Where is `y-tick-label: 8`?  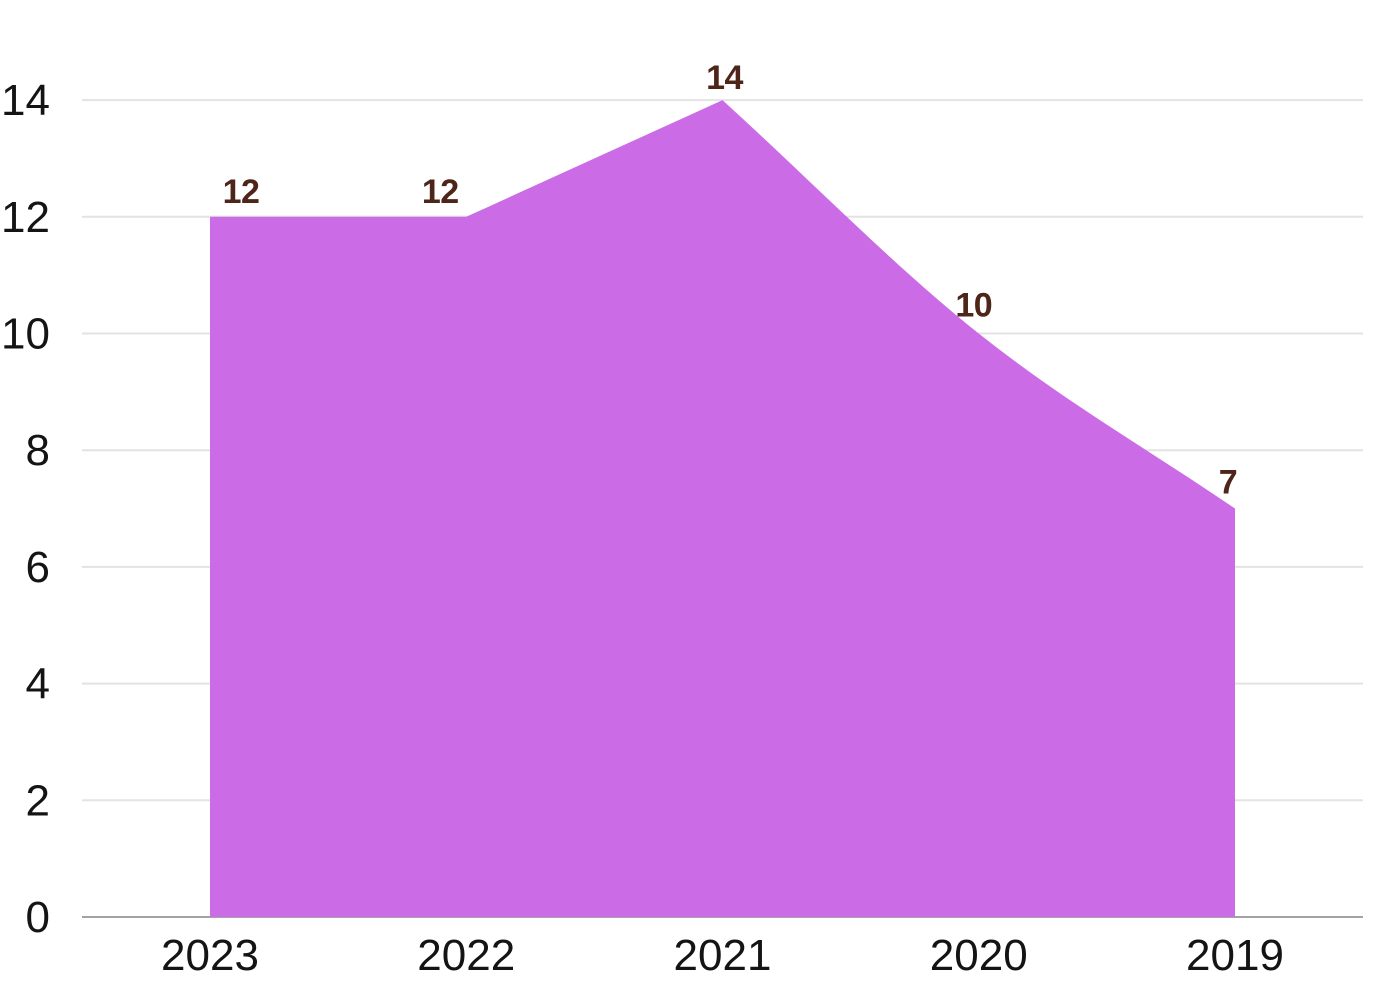
y-tick-label: 8 is located at coordinates (38, 450).